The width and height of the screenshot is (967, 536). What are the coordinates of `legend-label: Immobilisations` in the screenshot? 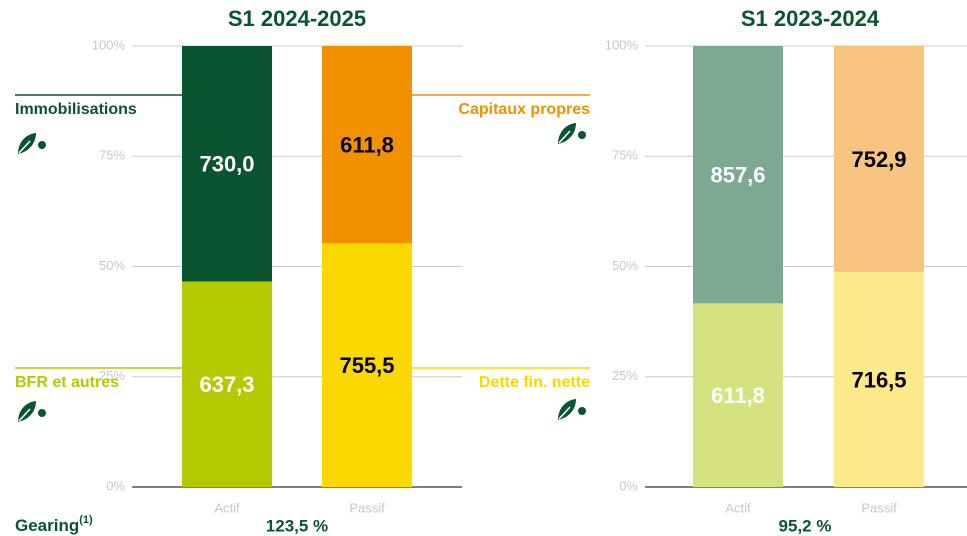 It's located at (76, 109).